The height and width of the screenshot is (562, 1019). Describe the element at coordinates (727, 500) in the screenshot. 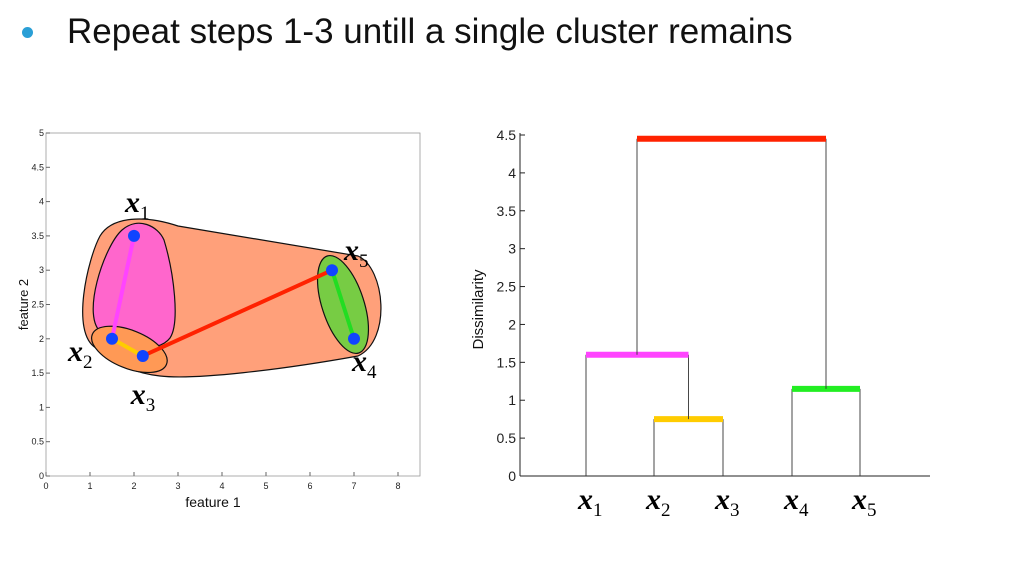

I see `leaf-label: x3` at that location.